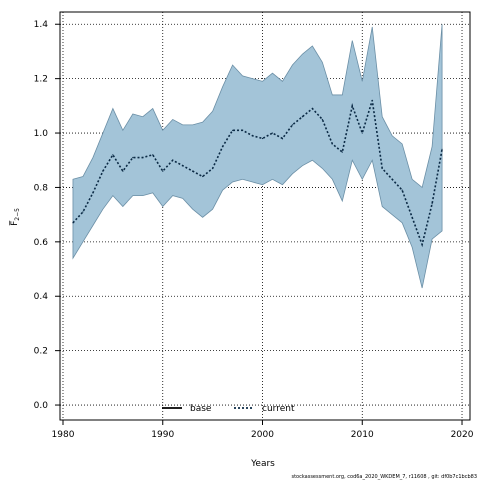  What do you see at coordinates (228, 409) in the screenshot?
I see `legend: base current` at bounding box center [228, 409].